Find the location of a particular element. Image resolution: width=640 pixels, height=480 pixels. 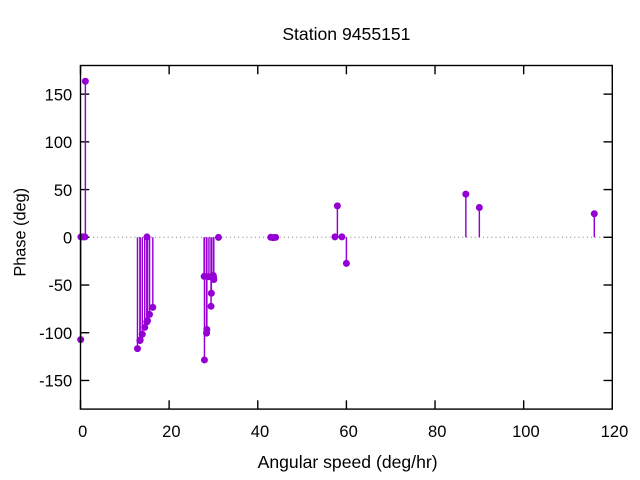

svg-text: 20 is located at coordinates (171, 432).